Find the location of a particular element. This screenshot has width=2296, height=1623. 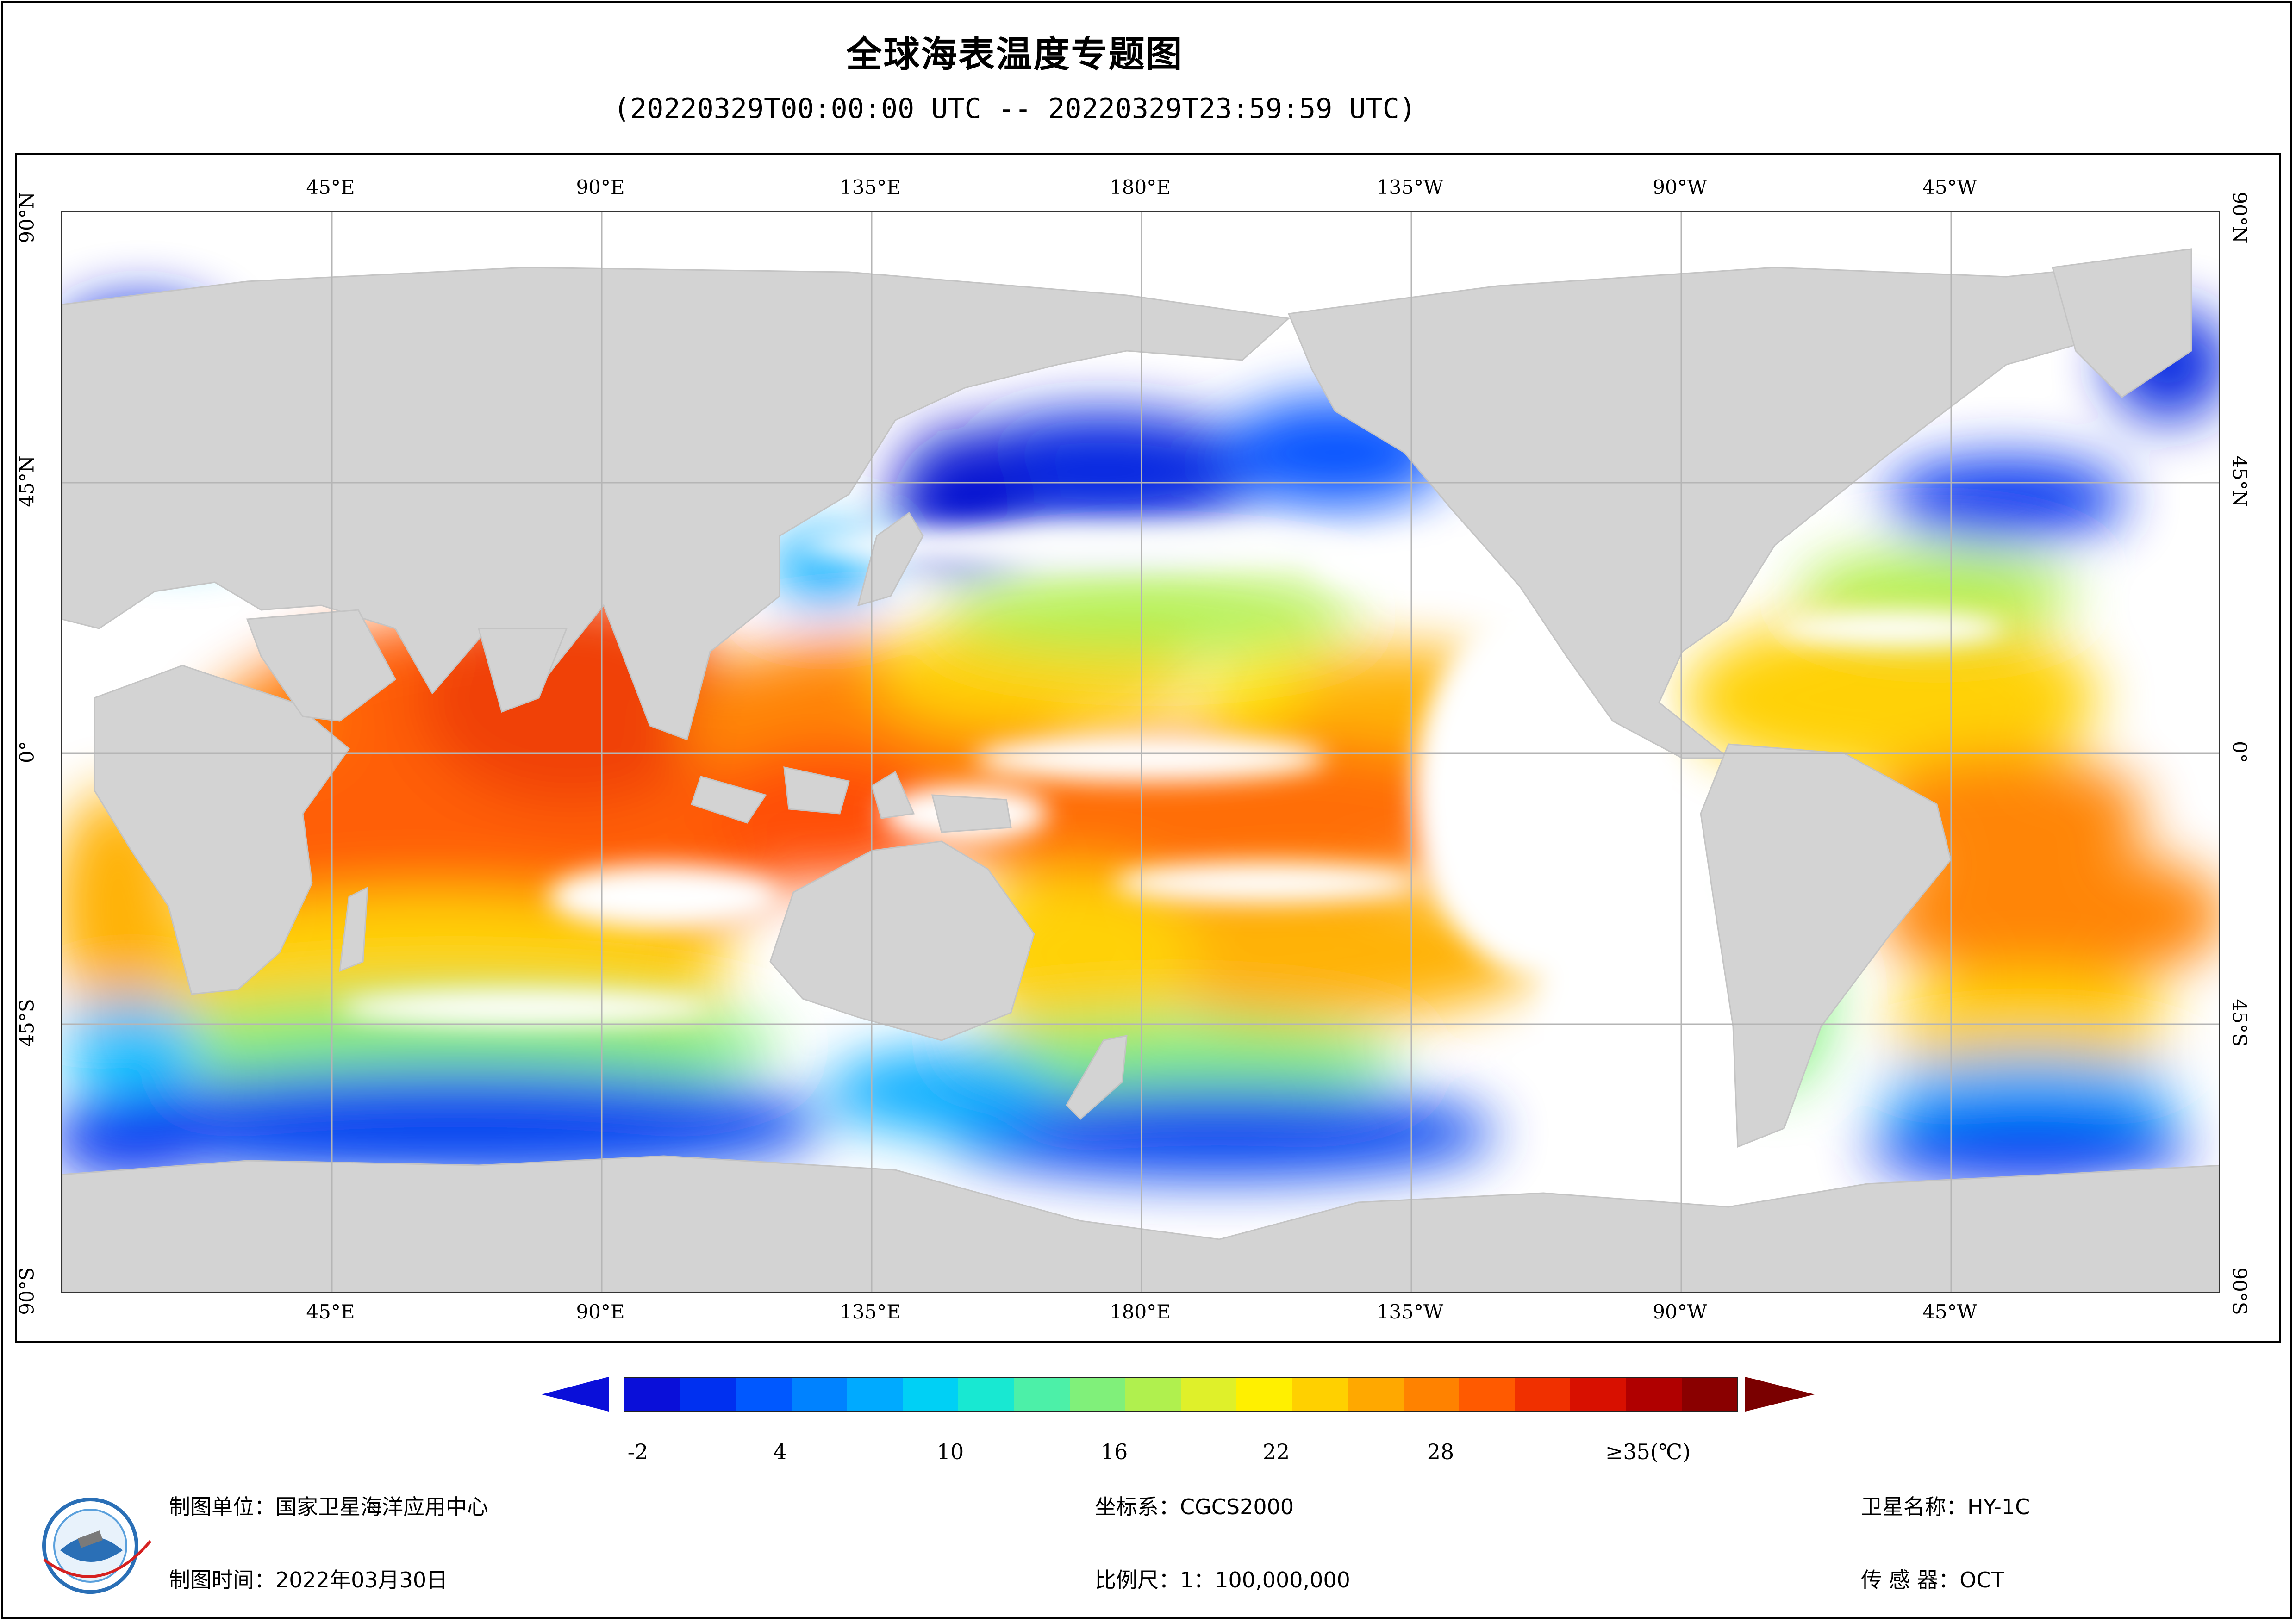

lat-label-right-0: 0° is located at coordinates (2239, 752).